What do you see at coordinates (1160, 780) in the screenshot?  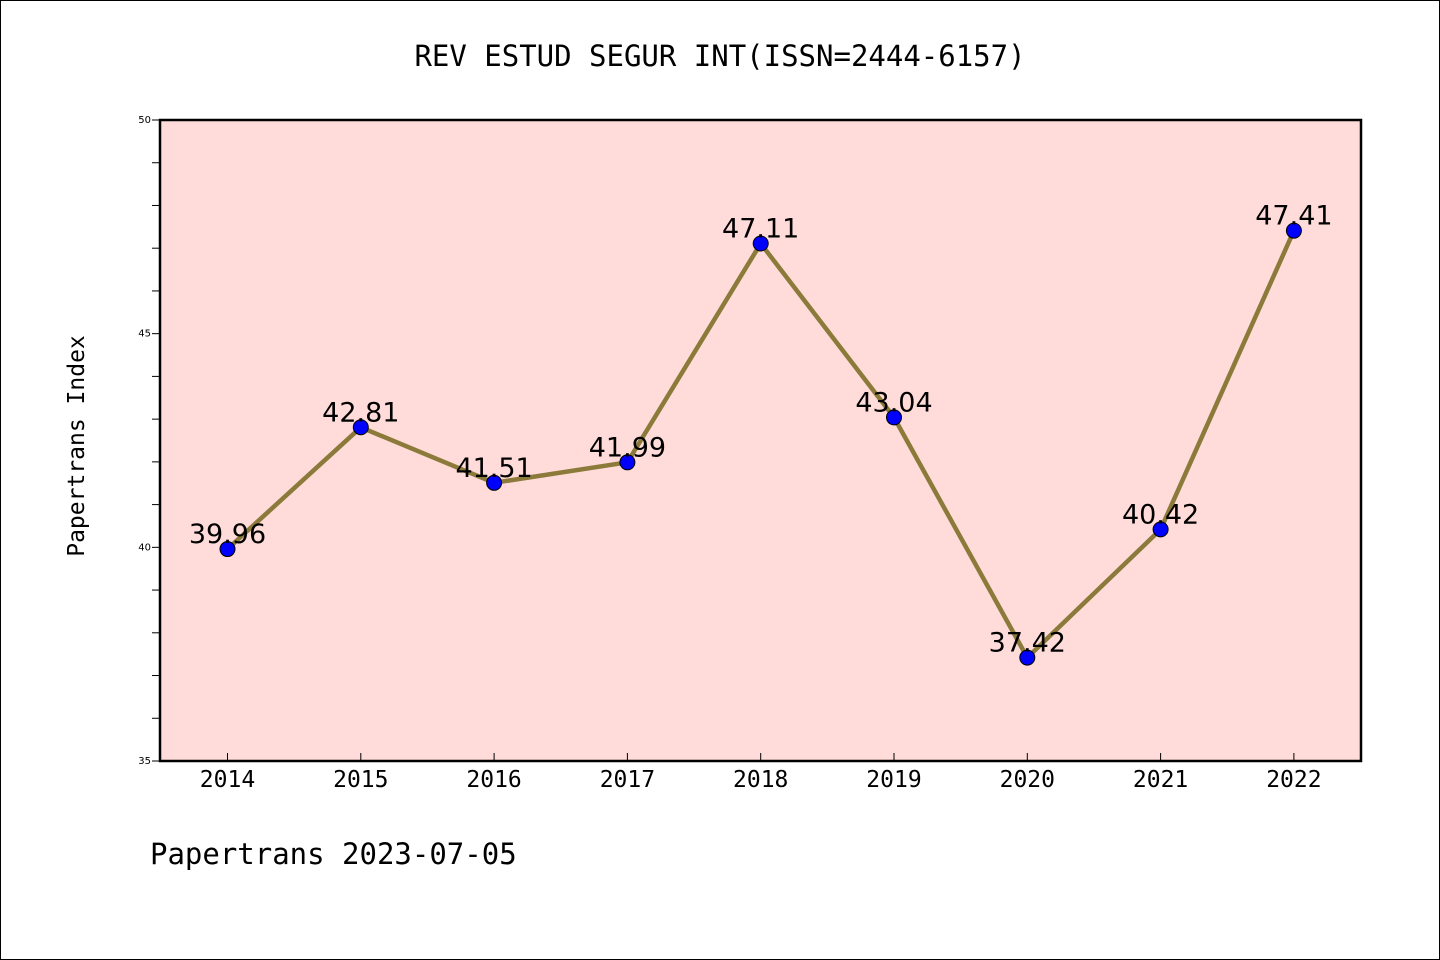 I see `x-tick-label: 2021` at bounding box center [1160, 780].